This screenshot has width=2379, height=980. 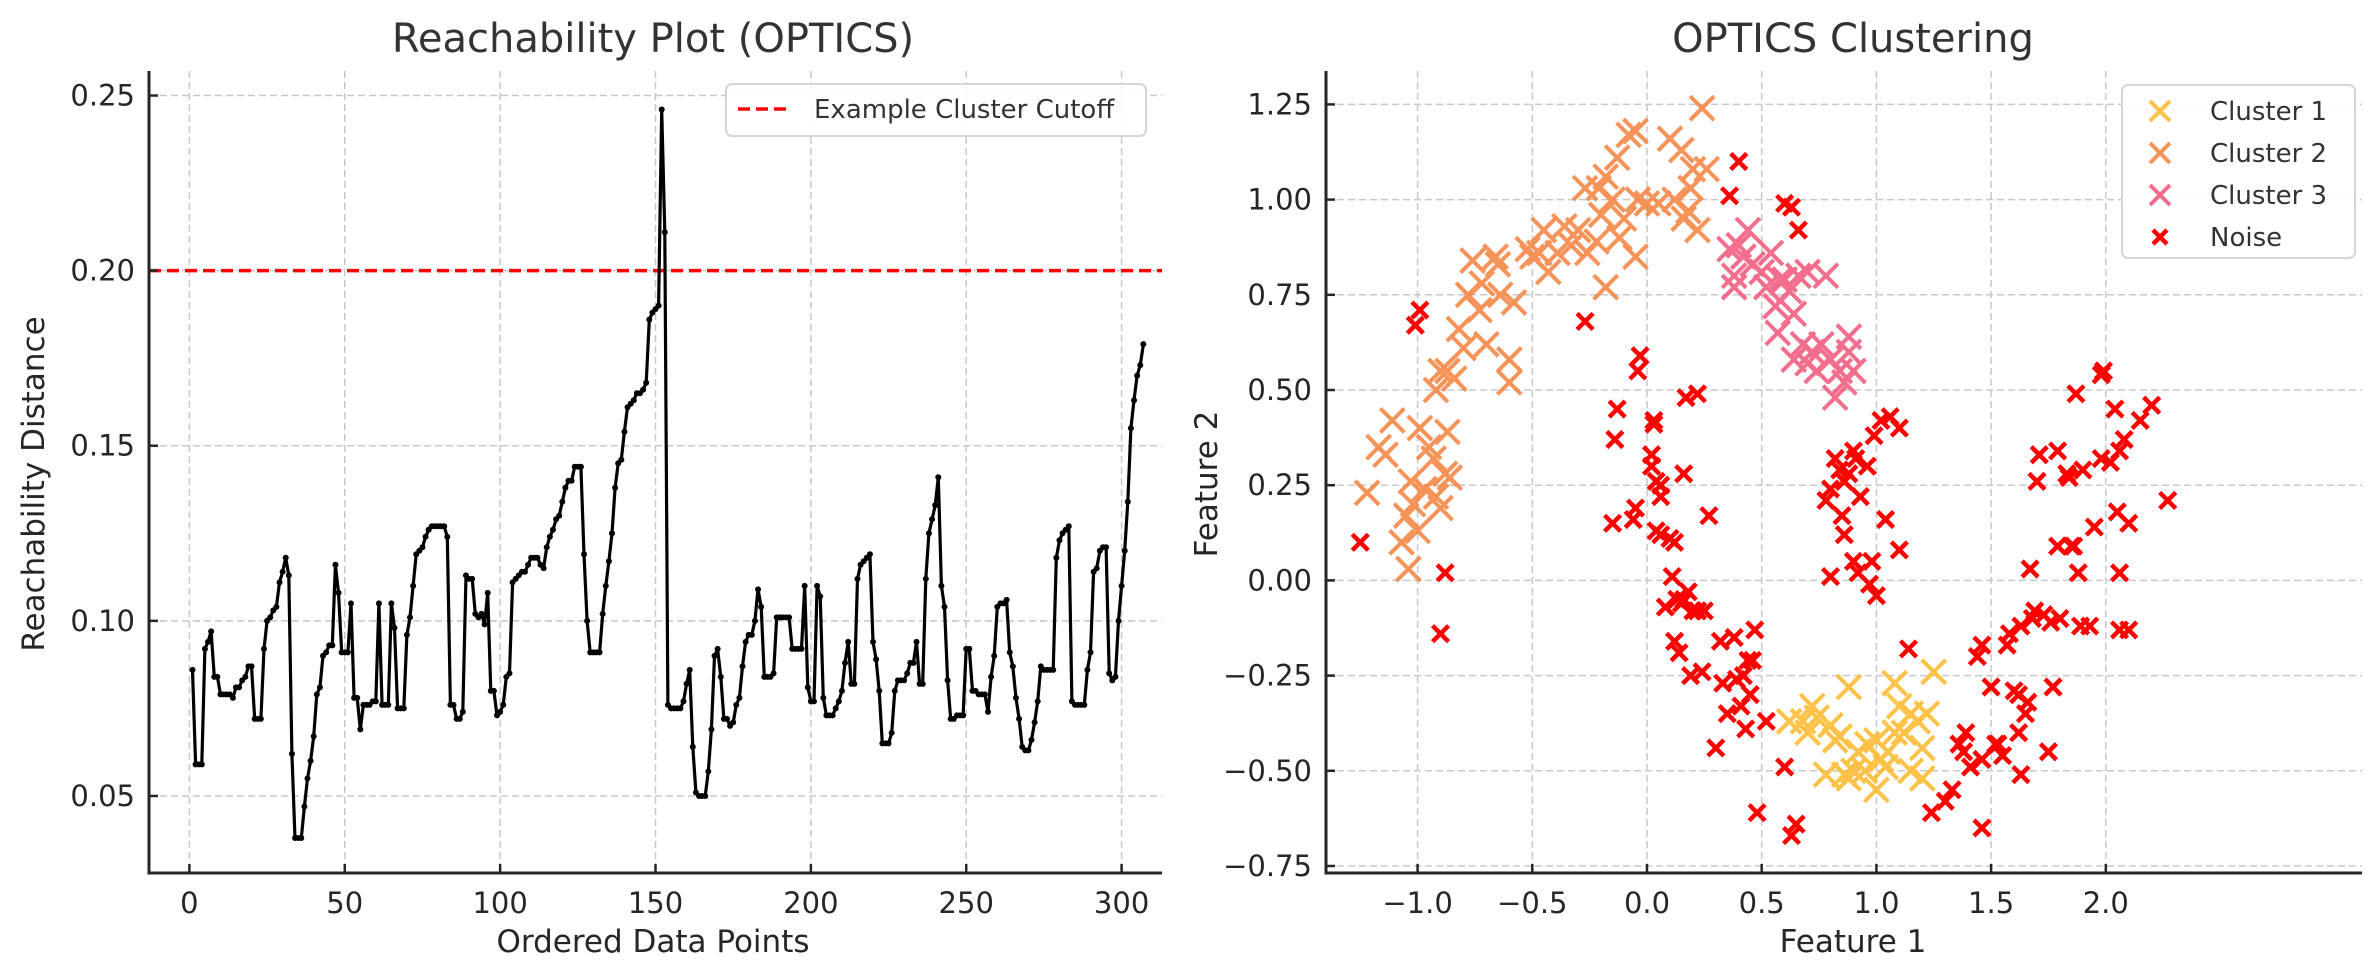 What do you see at coordinates (499, 903) in the screenshot?
I see `x-tick-label: 100` at bounding box center [499, 903].